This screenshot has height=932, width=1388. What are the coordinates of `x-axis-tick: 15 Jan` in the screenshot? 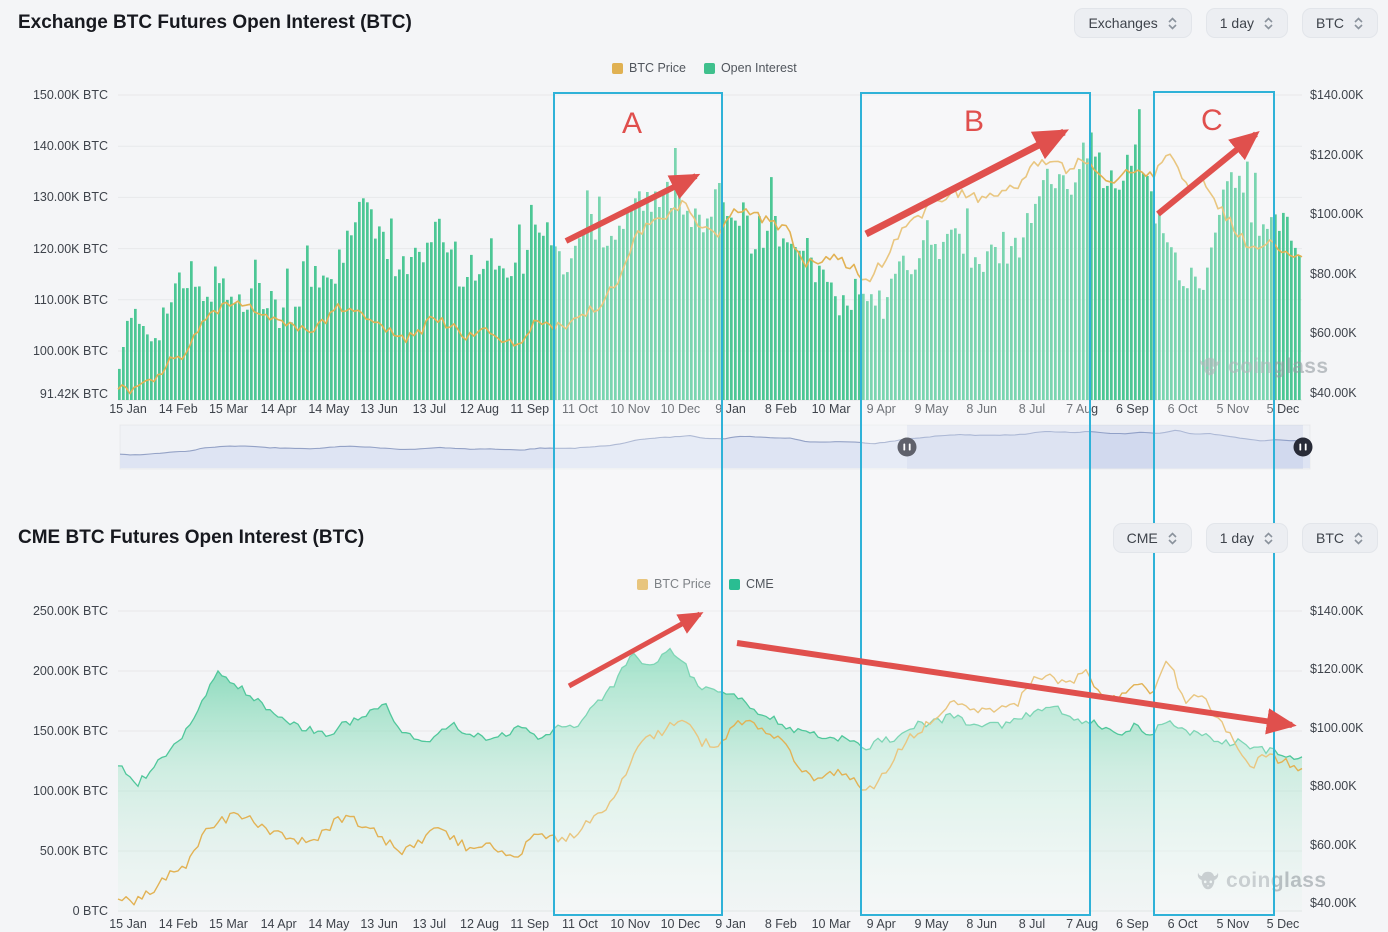 It's located at (128, 924).